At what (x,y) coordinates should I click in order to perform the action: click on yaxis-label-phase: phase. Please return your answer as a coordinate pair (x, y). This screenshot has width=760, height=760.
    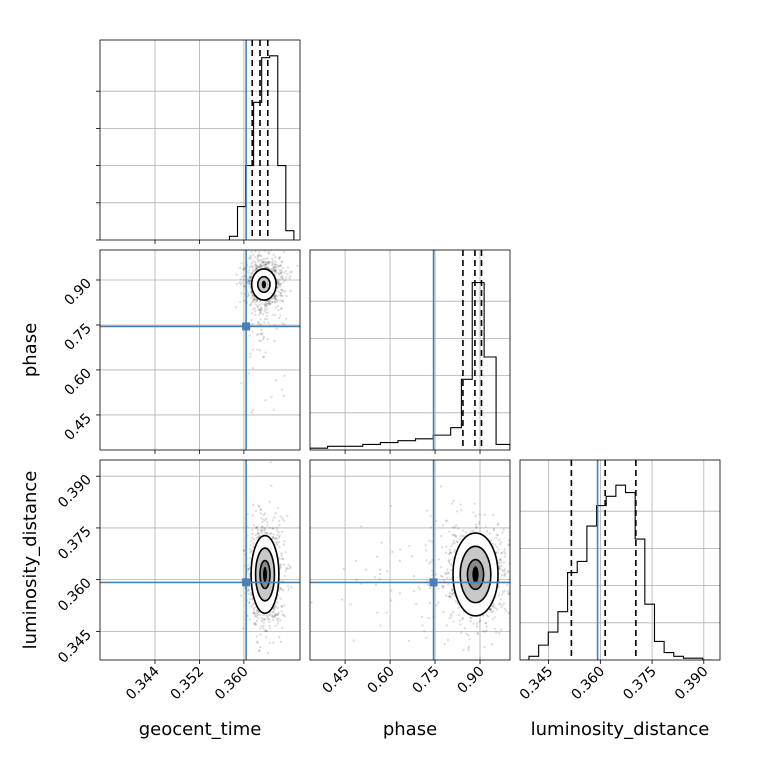
    Looking at the image, I should click on (30, 350).